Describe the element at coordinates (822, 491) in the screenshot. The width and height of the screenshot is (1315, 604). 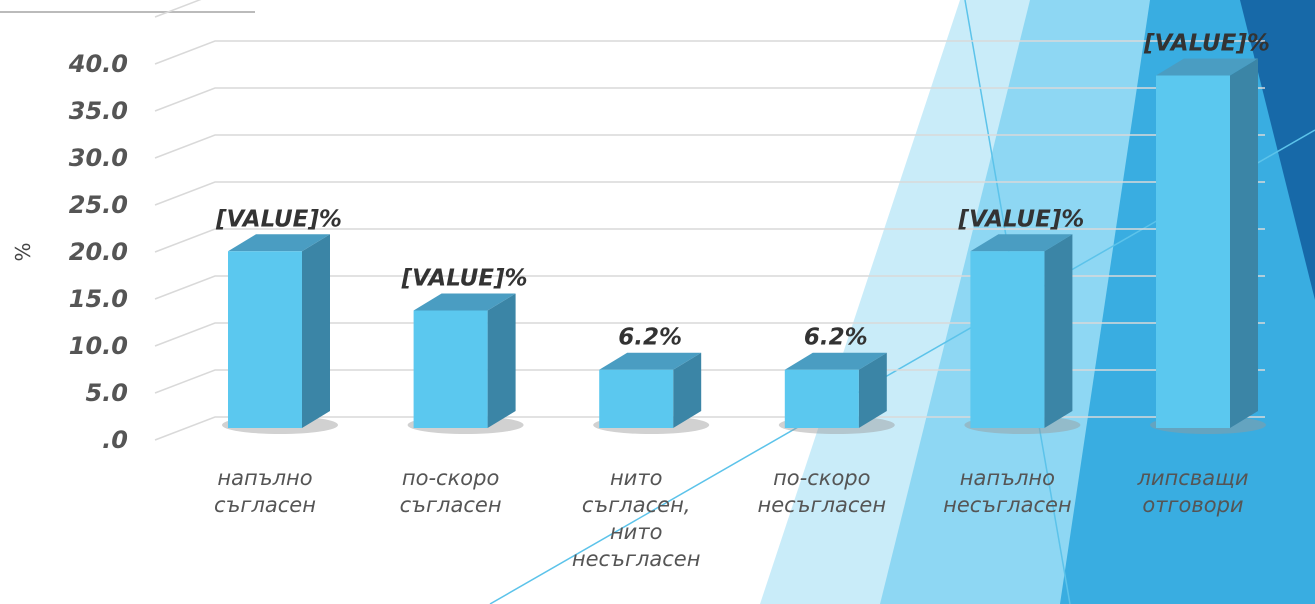
I see `x-tick-label: по-скоро несъгласен` at that location.